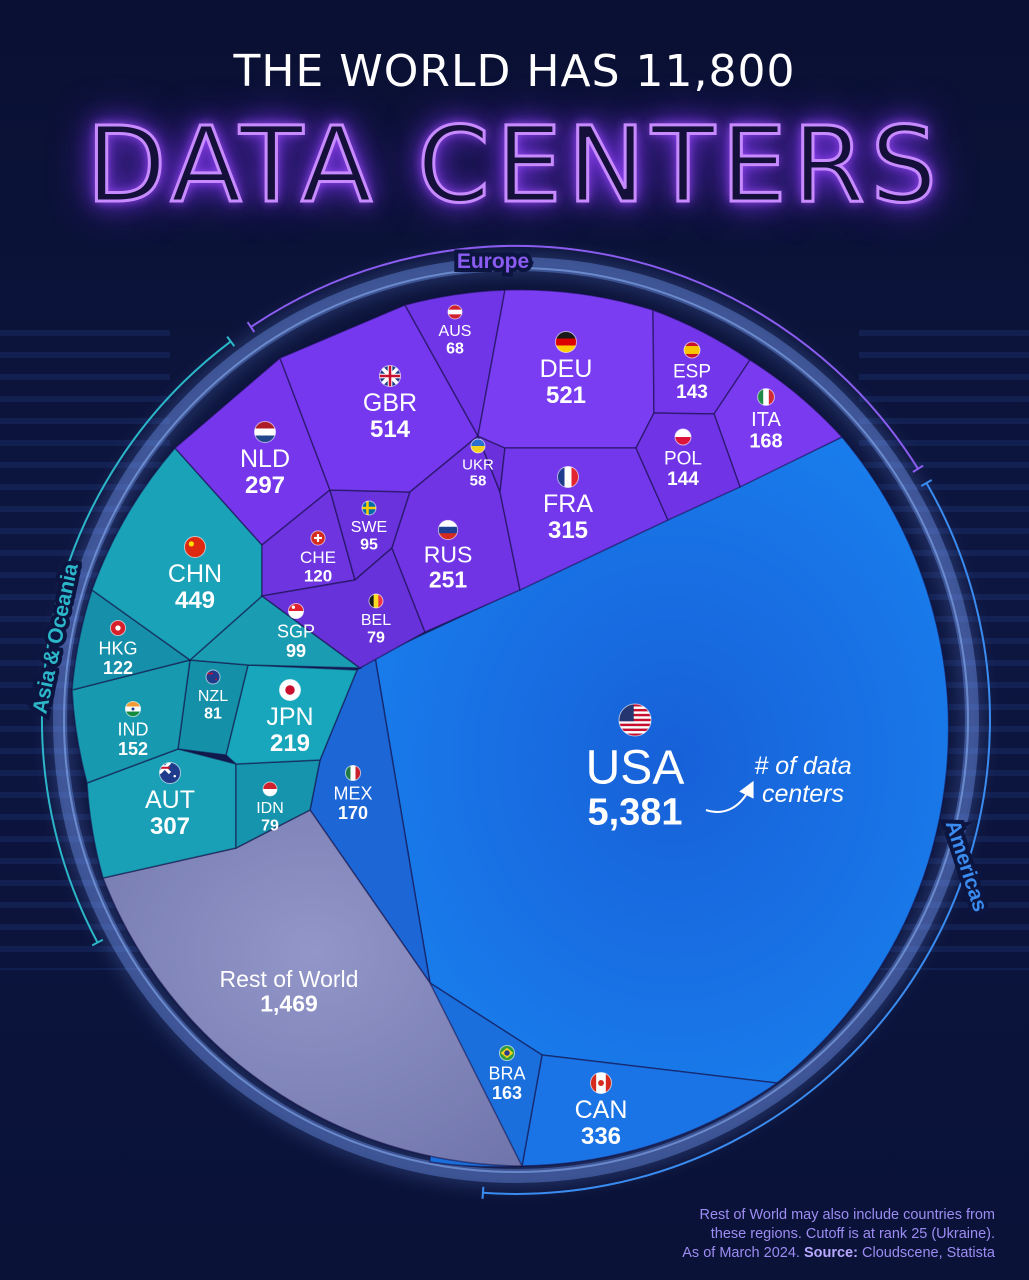 Image resolution: width=1029 pixels, height=1280 pixels. What do you see at coordinates (296, 631) in the screenshot?
I see `country-code-sgp: SGP` at bounding box center [296, 631].